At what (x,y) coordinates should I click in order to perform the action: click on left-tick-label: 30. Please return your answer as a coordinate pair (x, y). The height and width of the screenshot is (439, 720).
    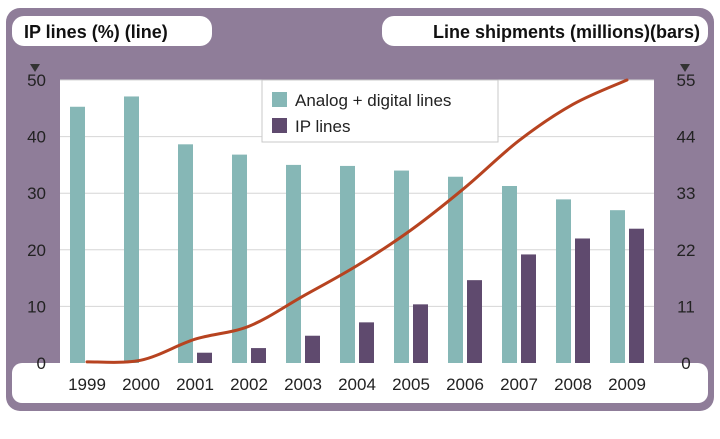
    Looking at the image, I should click on (36, 193).